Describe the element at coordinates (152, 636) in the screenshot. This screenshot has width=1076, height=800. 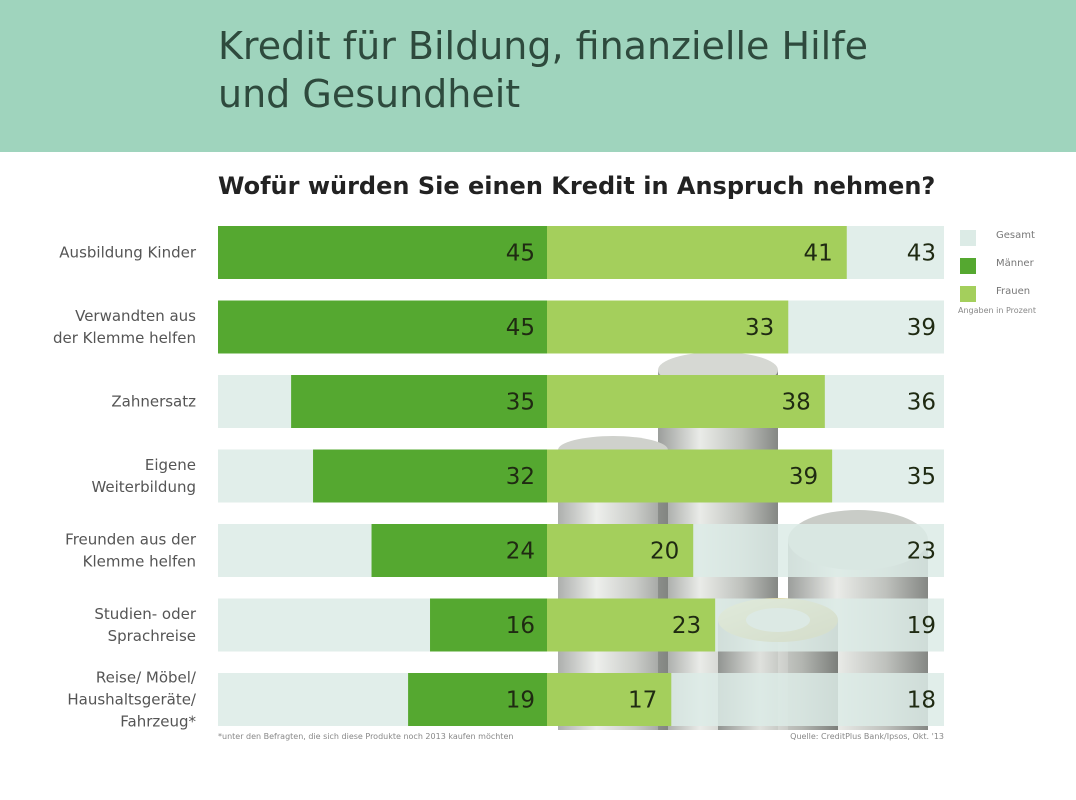
I see `category-label-line: Sprachreise` at that location.